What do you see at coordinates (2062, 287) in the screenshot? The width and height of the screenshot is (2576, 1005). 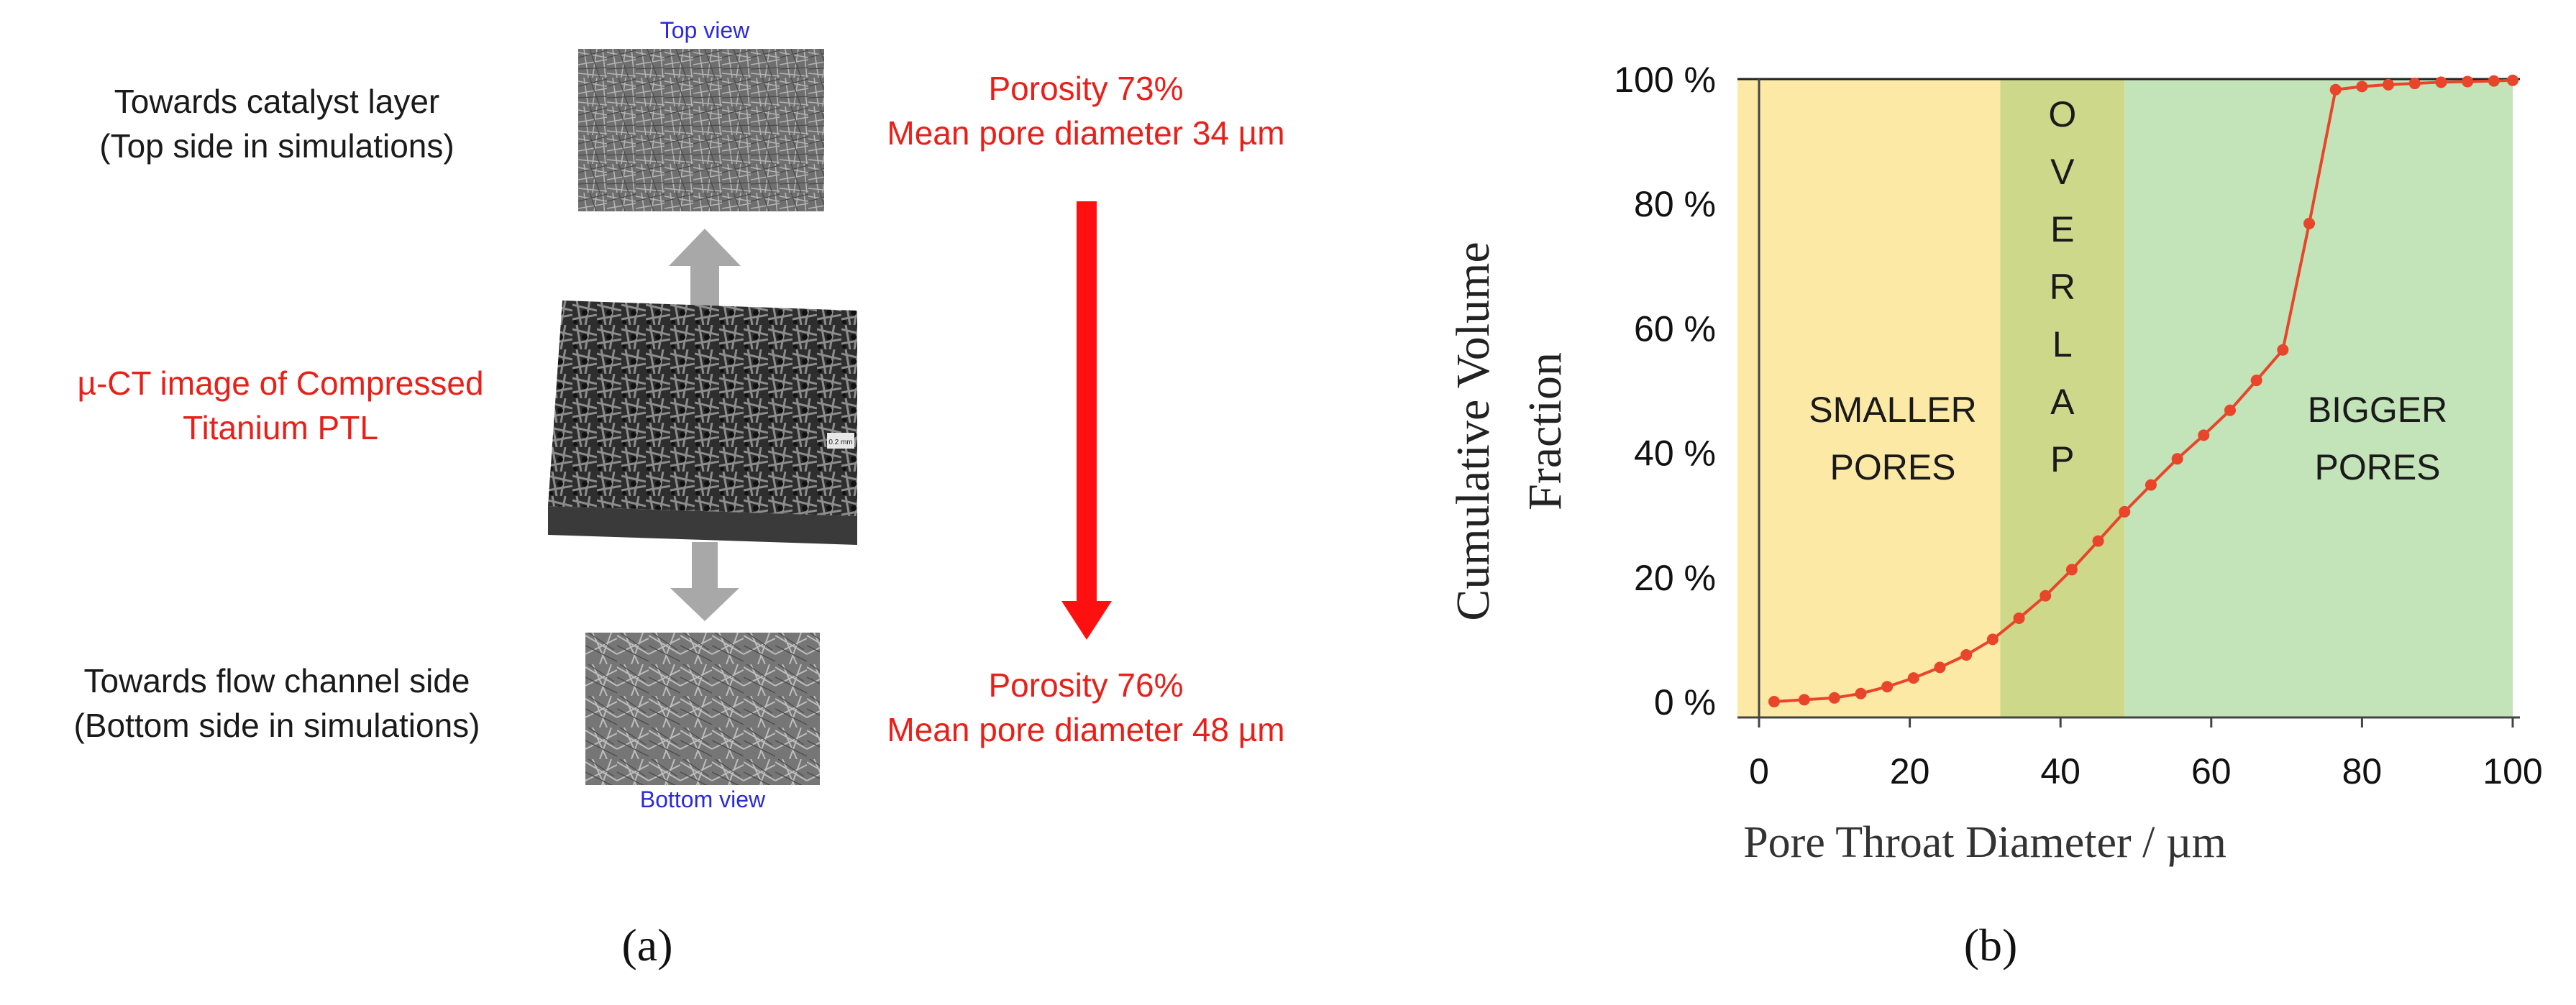 I see `overlap-letter: R` at bounding box center [2062, 287].